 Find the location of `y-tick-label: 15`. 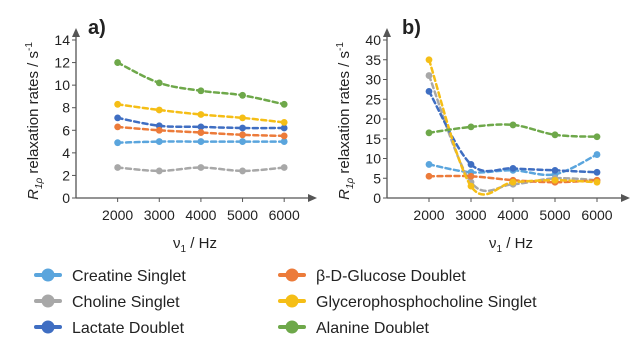

y-tick-label: 15 is located at coordinates (373, 139).